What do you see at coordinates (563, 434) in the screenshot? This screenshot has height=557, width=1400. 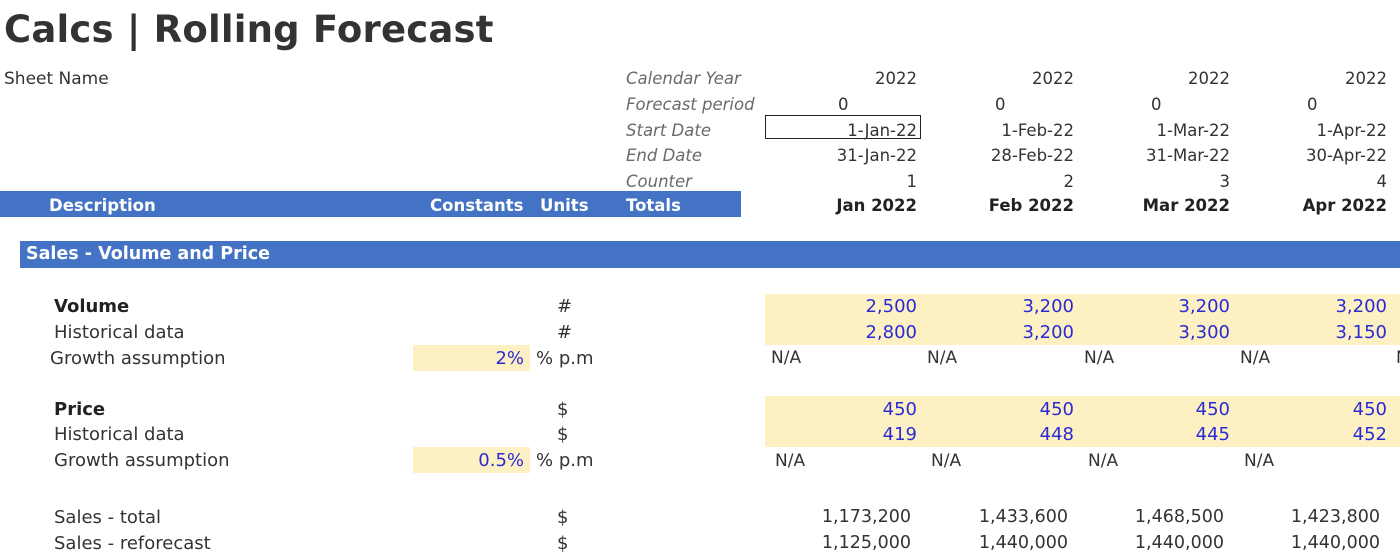 I see `price-historical-unit: $` at bounding box center [563, 434].